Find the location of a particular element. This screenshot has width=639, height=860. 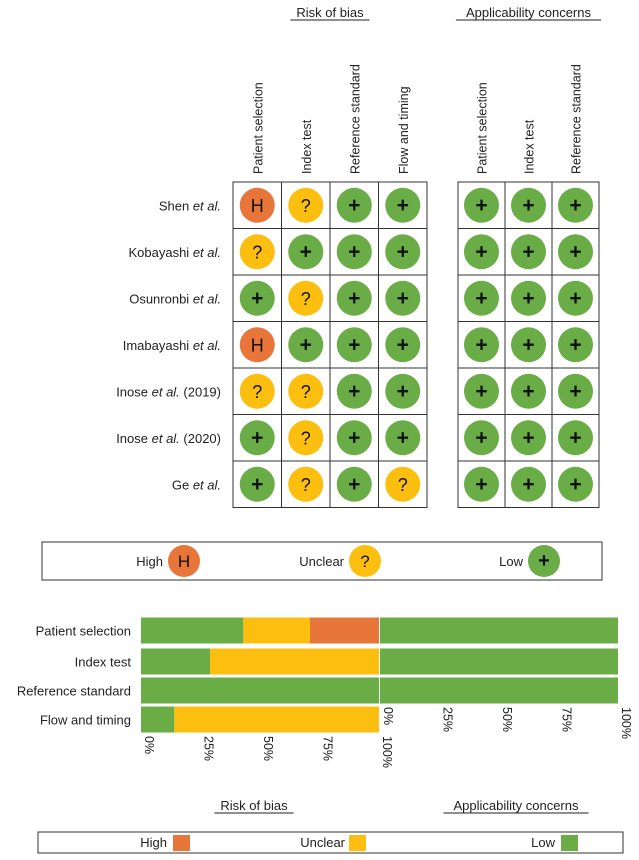

bar-tick-label: 0% is located at coordinates (388, 716).